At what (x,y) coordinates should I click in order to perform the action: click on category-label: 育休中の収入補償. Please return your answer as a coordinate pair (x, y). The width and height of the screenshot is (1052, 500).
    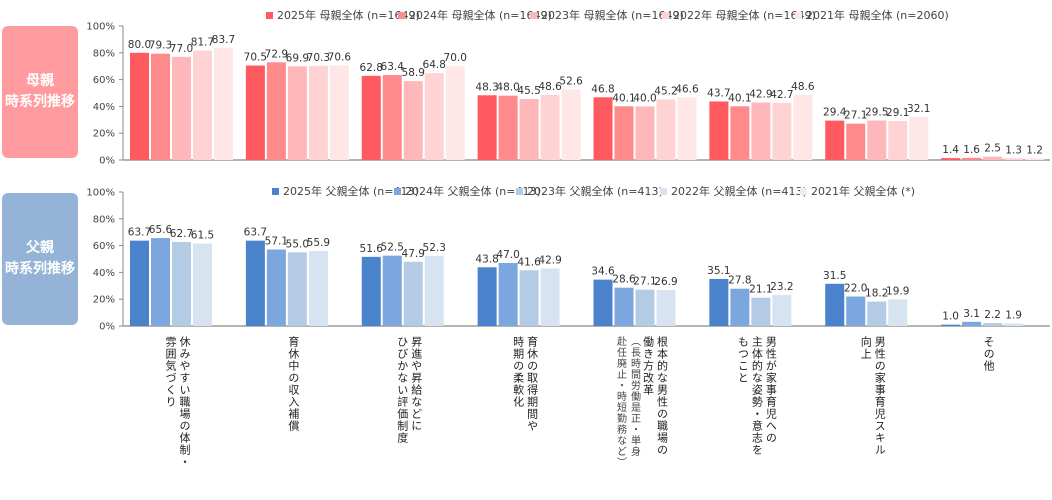
    Looking at the image, I should click on (293, 384).